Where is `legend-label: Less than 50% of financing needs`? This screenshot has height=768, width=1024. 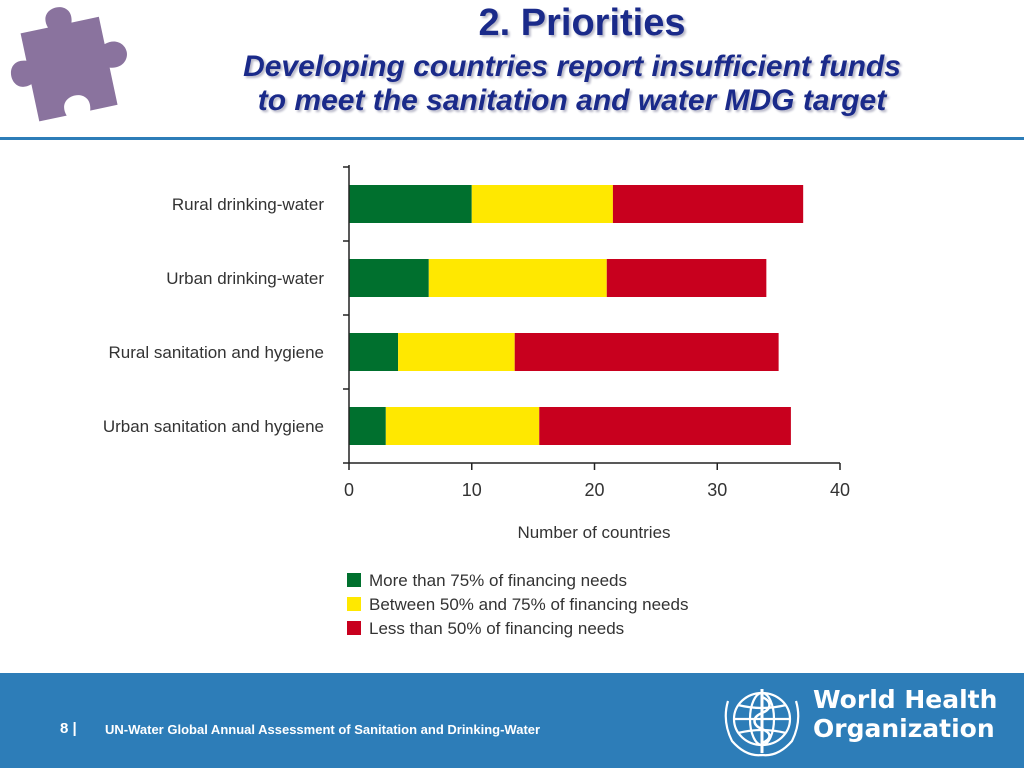 legend-label: Less than 50% of financing needs is located at coordinates (496, 628).